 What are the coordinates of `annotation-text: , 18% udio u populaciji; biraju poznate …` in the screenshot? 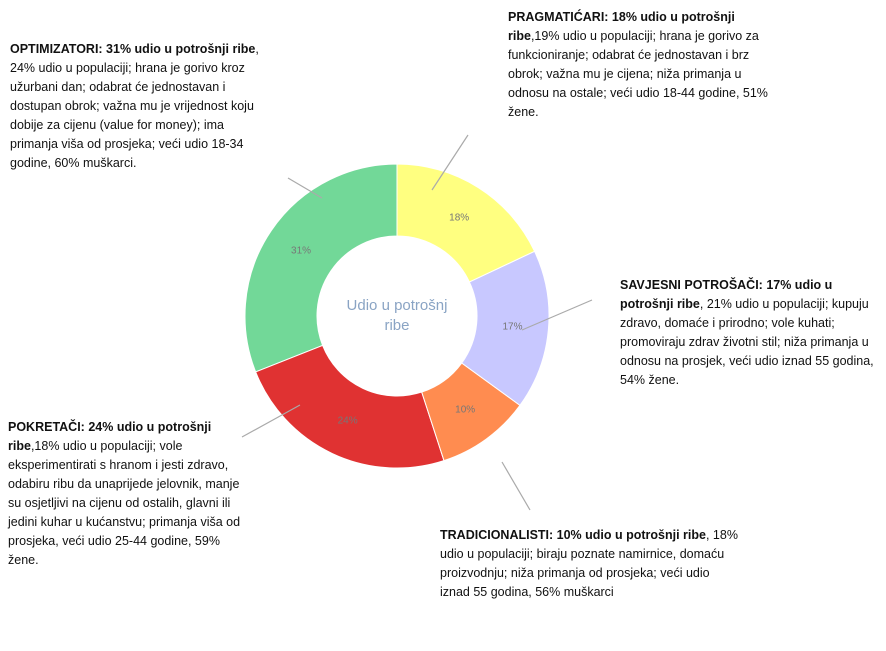 It's located at (589, 563).